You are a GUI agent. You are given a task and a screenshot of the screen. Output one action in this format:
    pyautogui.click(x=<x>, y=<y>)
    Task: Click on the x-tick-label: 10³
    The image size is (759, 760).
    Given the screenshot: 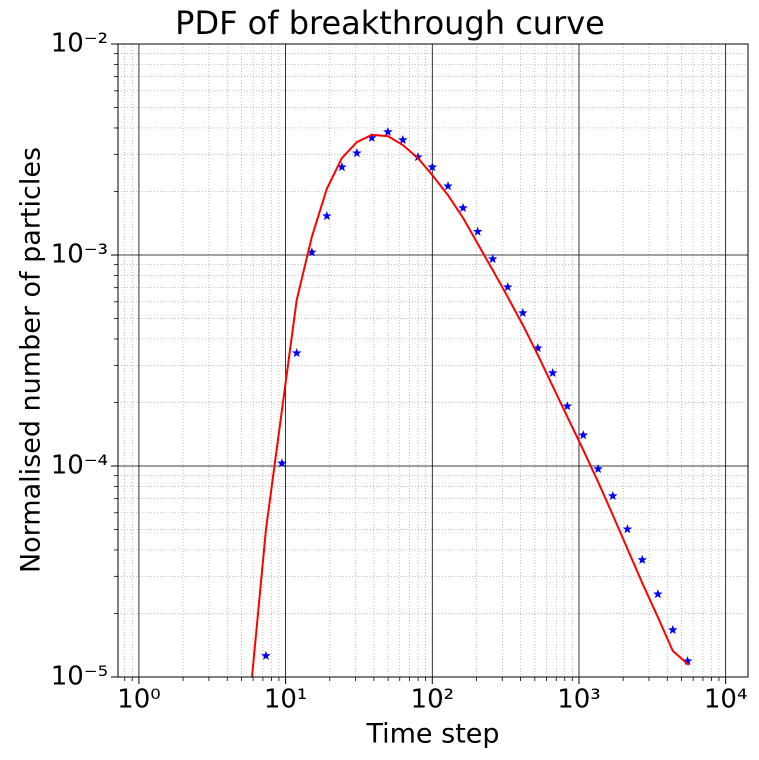 What is the action you would take?
    pyautogui.click(x=579, y=700)
    